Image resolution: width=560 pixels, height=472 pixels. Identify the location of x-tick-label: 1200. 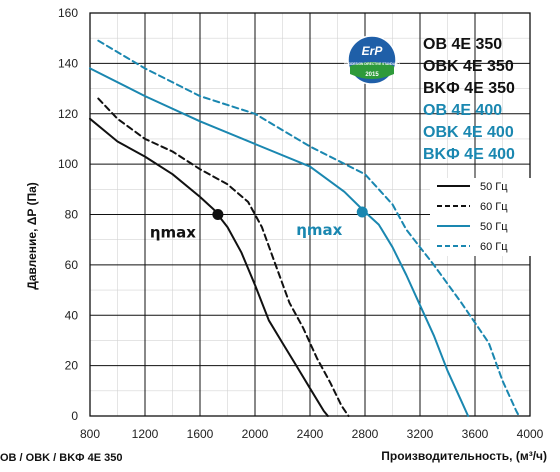
(145, 434).